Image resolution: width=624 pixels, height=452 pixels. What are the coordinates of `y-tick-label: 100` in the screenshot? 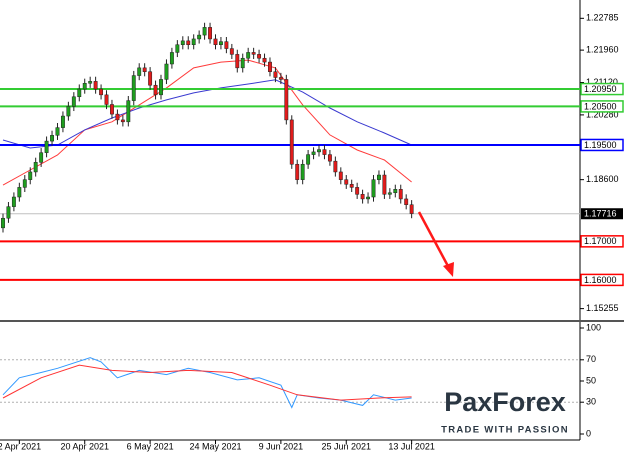 It's located at (593, 327).